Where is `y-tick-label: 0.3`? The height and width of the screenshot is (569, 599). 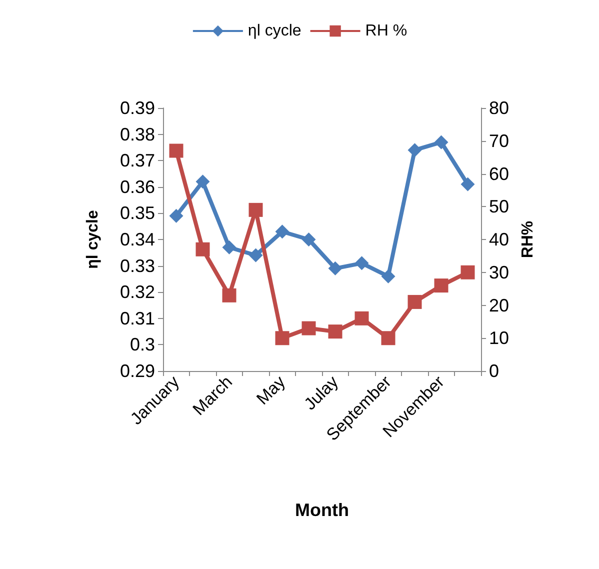
y-tick-label: 0.3 is located at coordinates (142, 344).